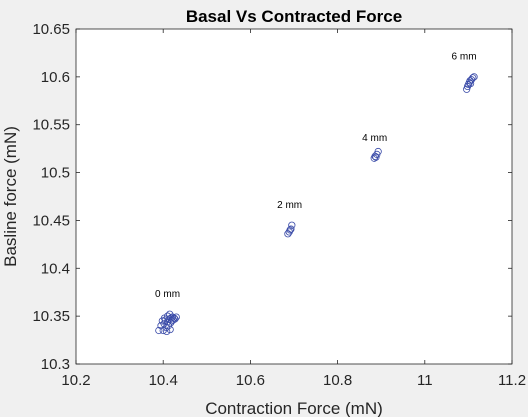 Image resolution: width=528 pixels, height=417 pixels. What do you see at coordinates (163, 380) in the screenshot?
I see `x-tick-label: 10.4` at bounding box center [163, 380].